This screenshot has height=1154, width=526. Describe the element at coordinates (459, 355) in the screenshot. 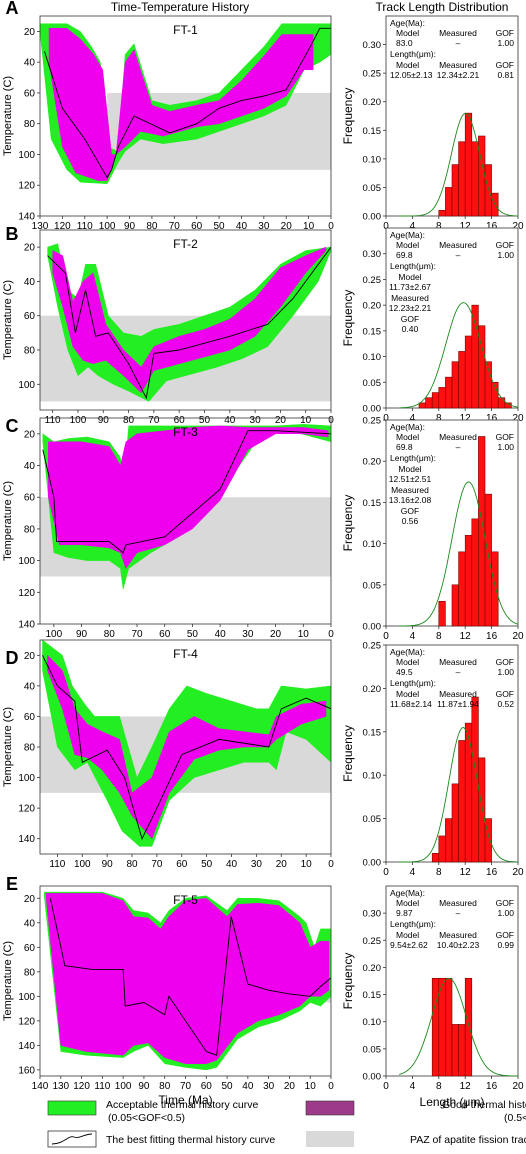

I see `model-fit-curve` at that location.